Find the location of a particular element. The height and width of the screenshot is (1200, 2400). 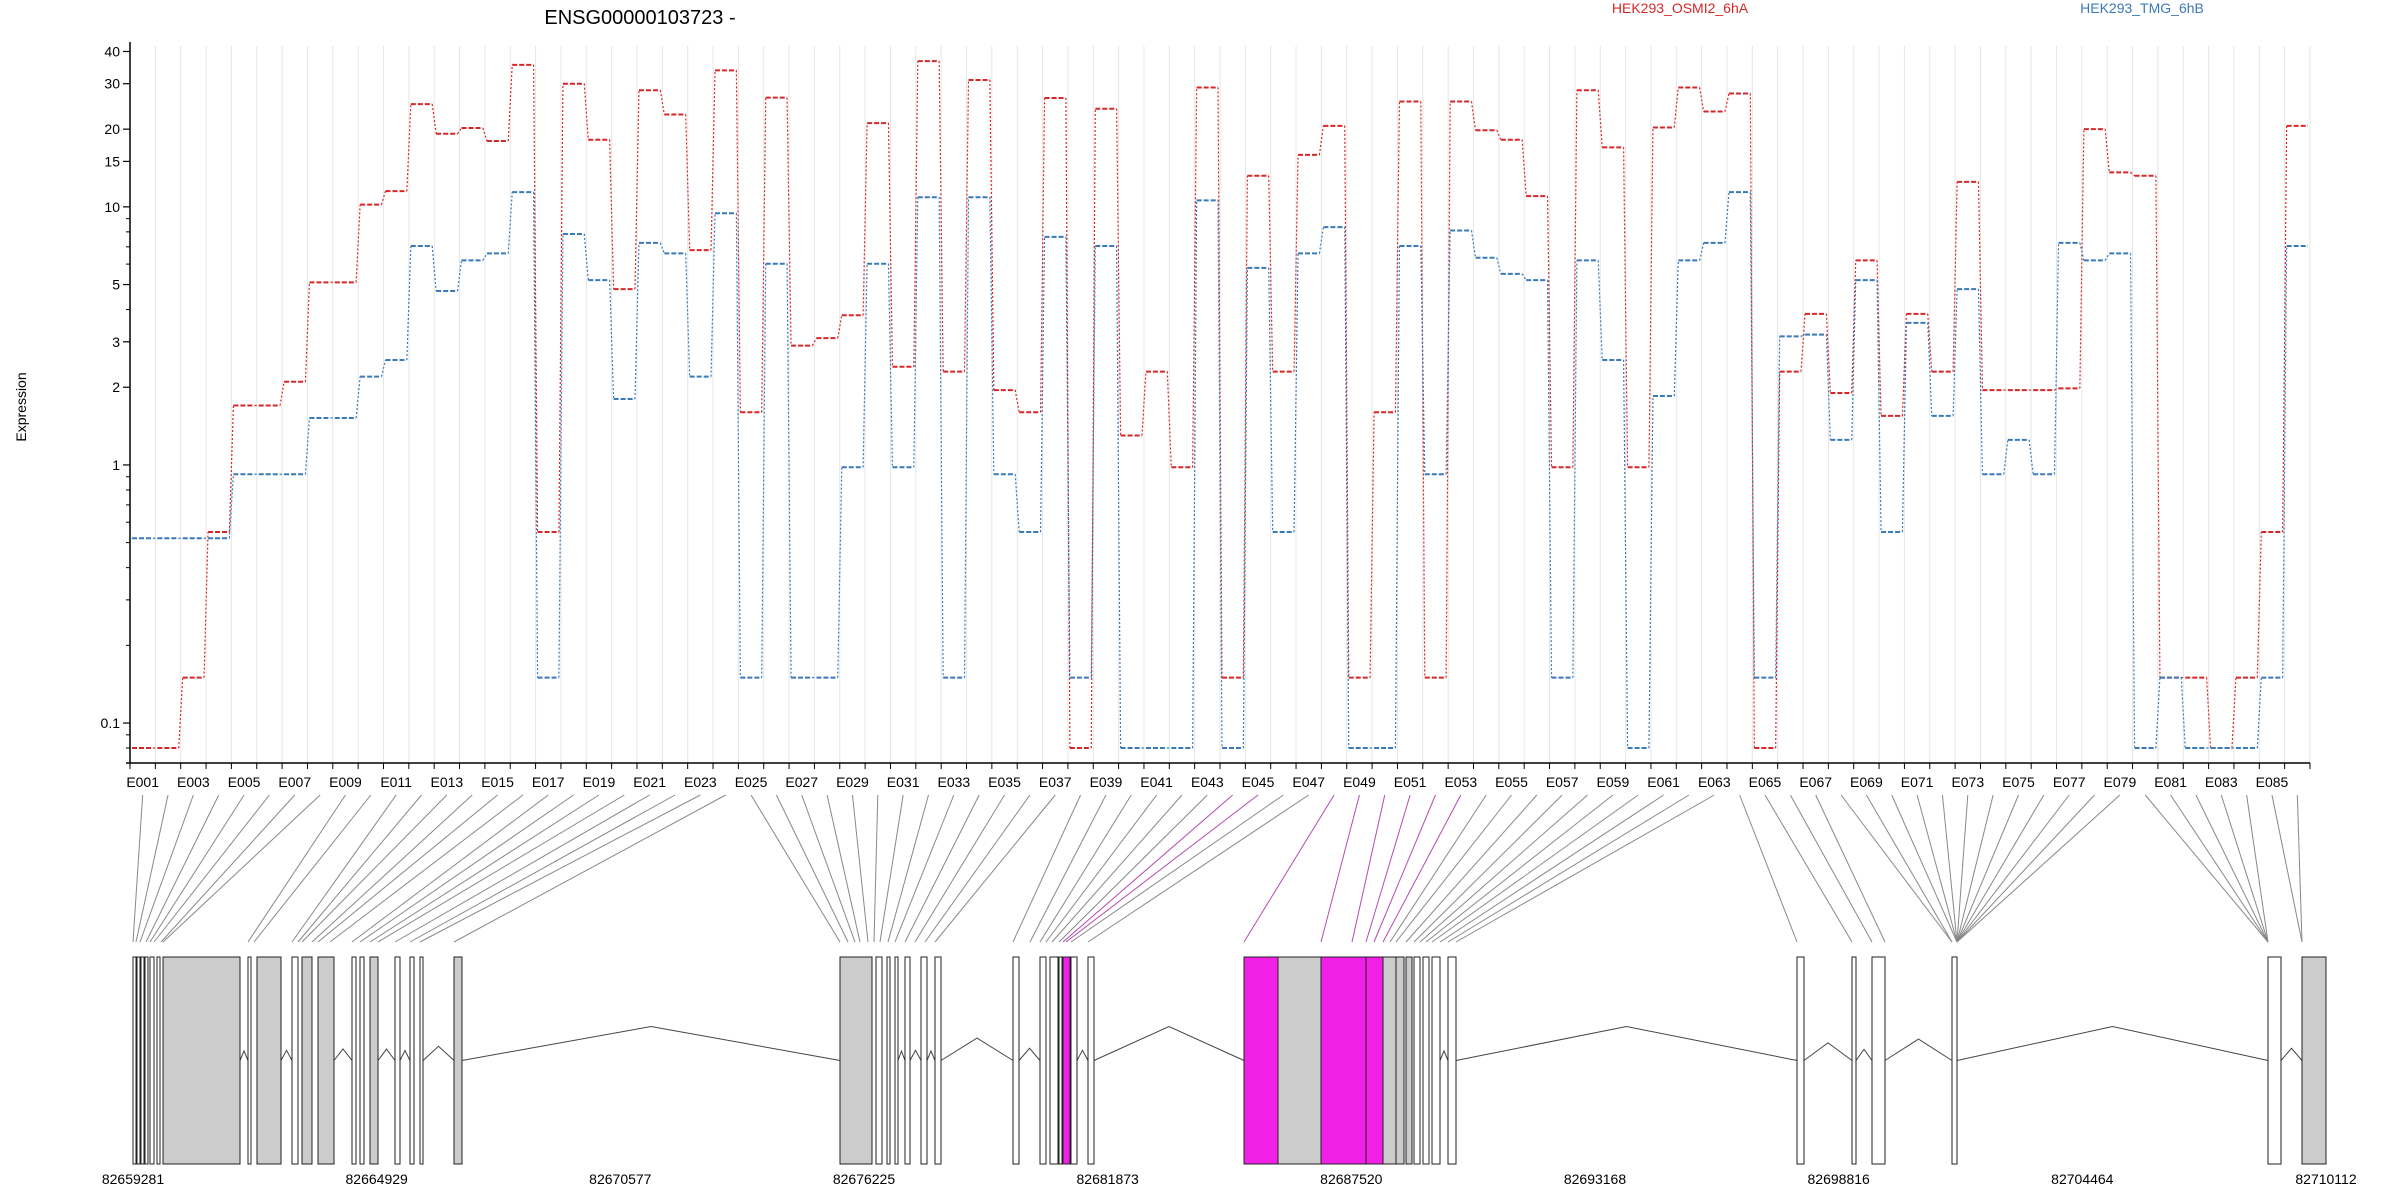

intron-line is located at coordinates (1029, 1054).